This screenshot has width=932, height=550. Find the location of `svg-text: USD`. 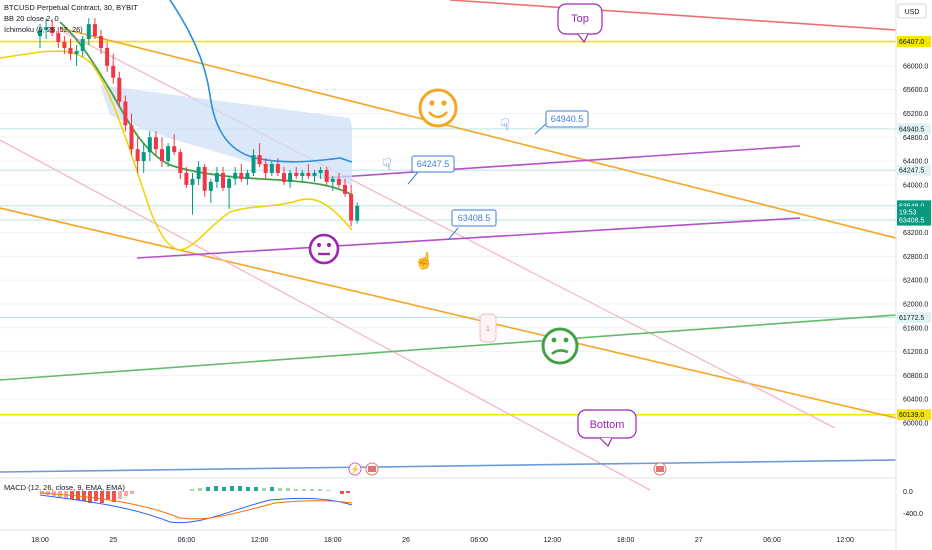

svg-text: USD is located at coordinates (912, 12).